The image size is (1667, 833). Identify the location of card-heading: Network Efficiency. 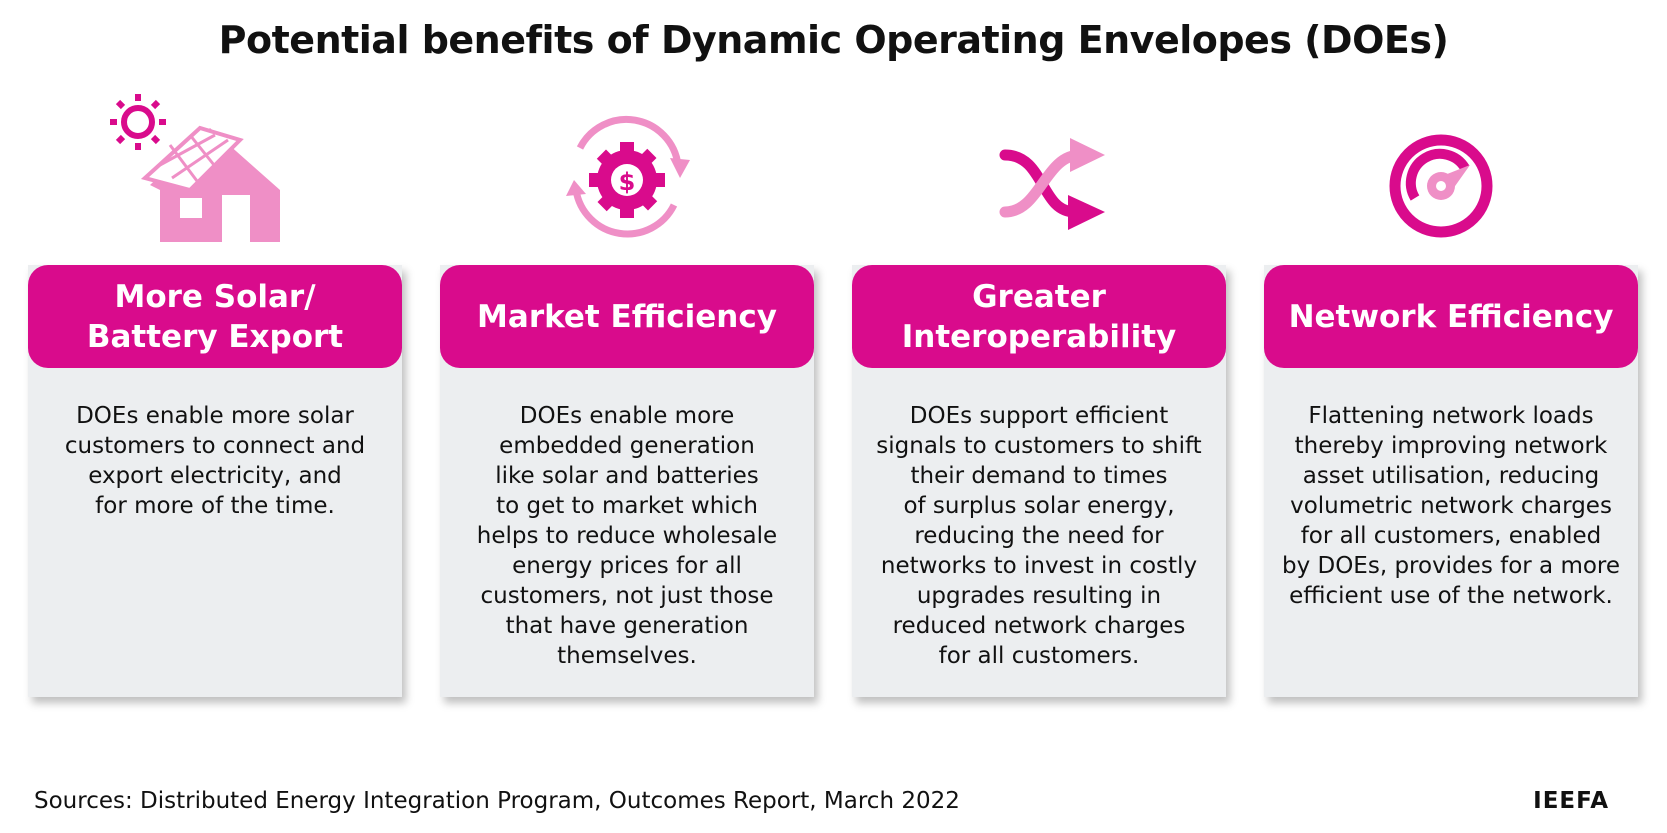
(1451, 316).